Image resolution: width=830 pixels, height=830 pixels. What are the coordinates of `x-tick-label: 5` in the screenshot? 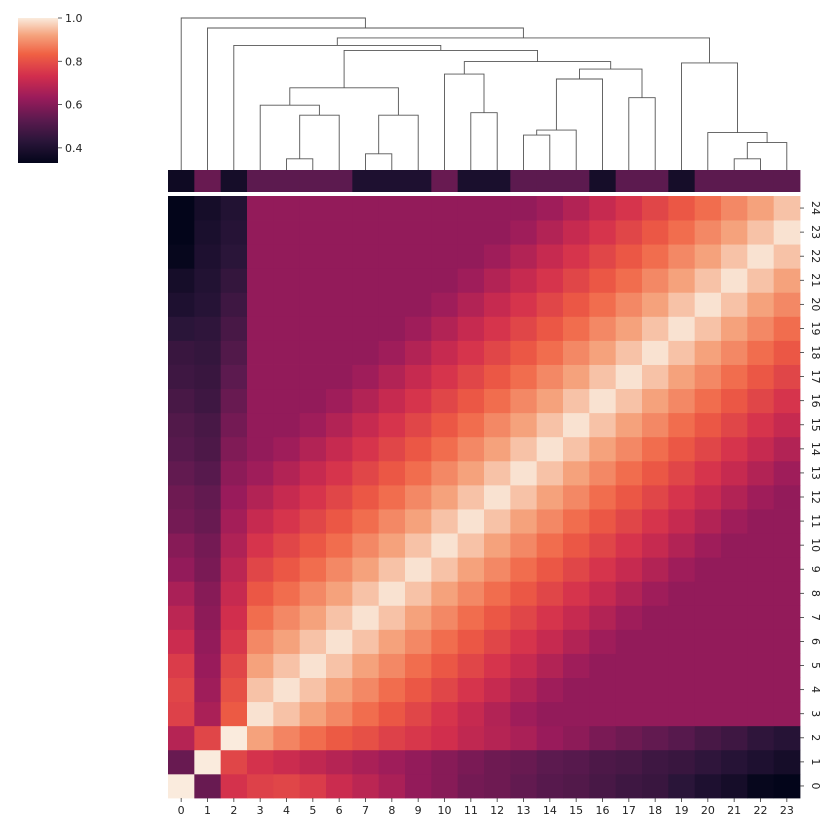 It's located at (312, 810).